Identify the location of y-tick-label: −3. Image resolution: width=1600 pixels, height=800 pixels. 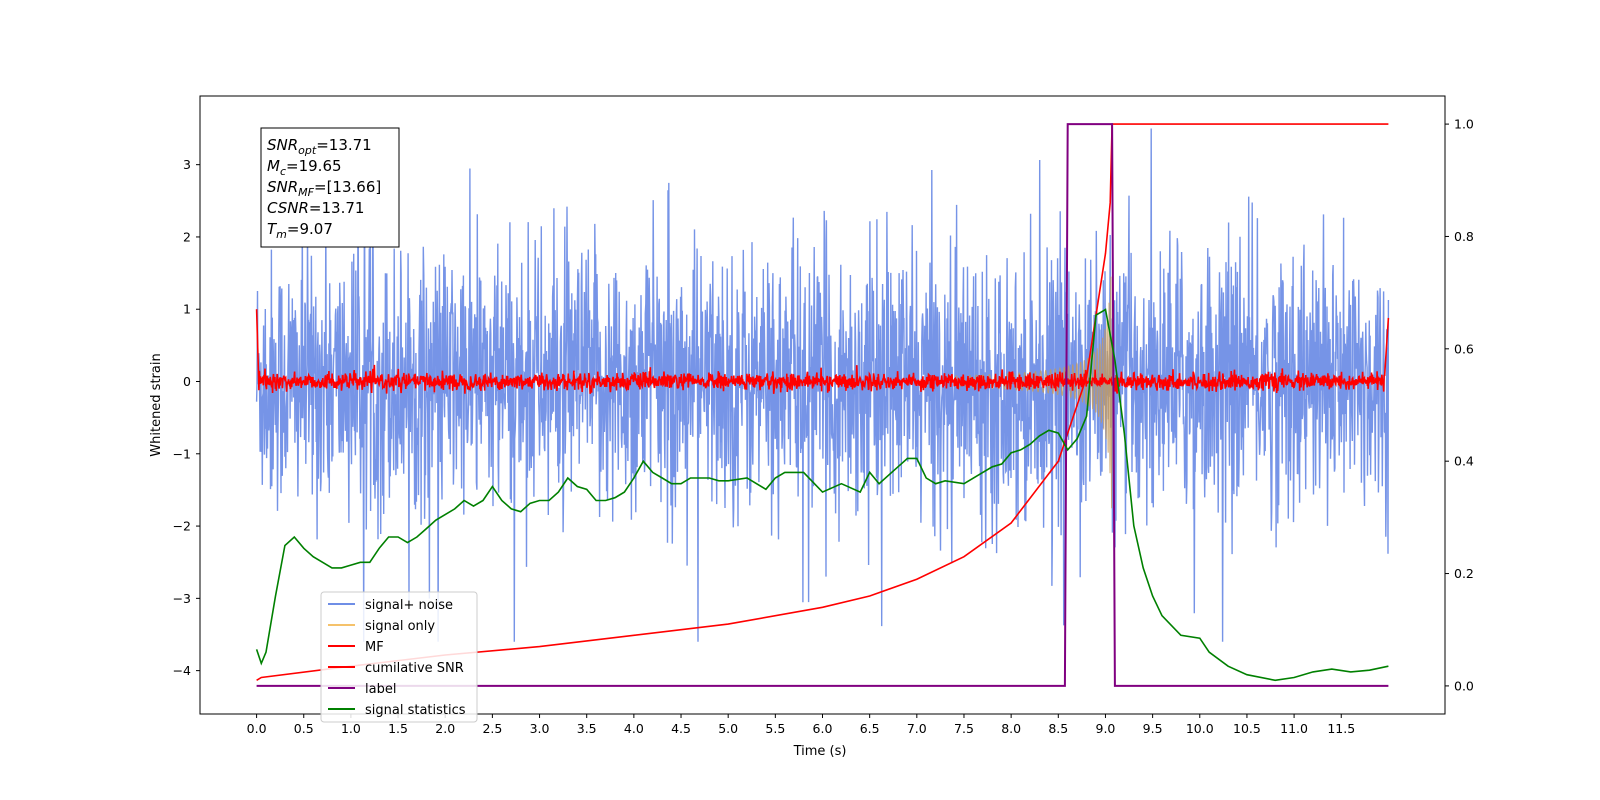
(182, 598).